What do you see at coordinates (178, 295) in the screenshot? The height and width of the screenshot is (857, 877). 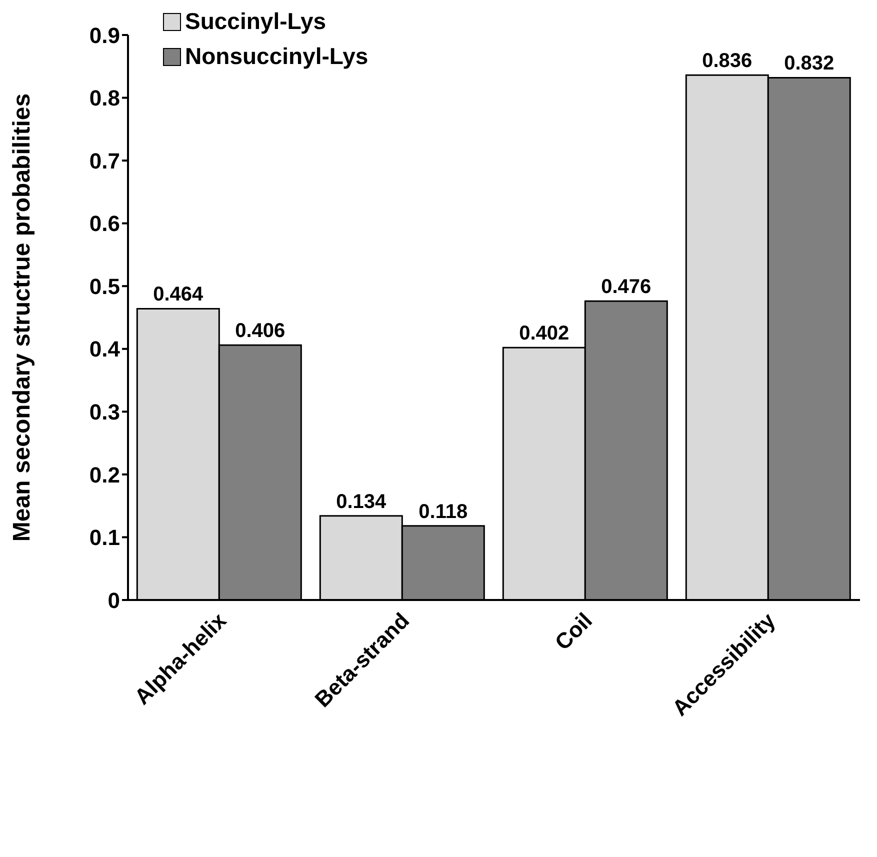 I see `data-label: 0.464` at bounding box center [178, 295].